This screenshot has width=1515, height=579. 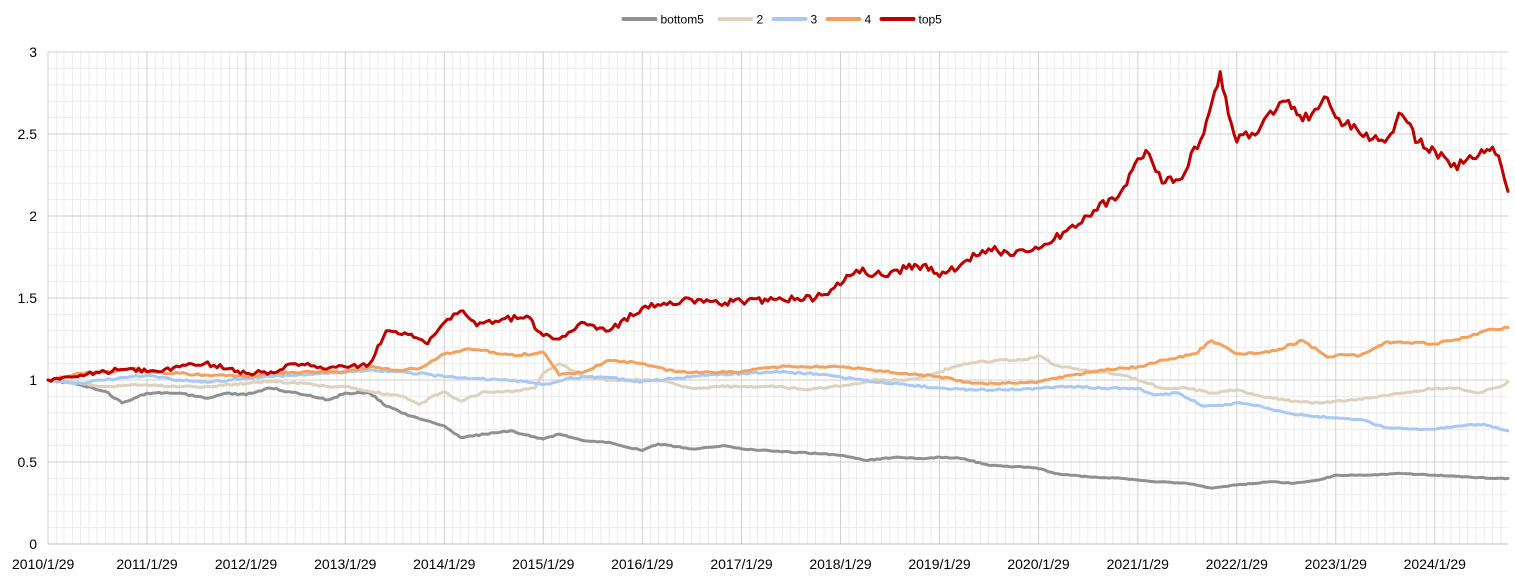 What do you see at coordinates (931, 20) in the screenshot?
I see `legend-label: top5` at bounding box center [931, 20].